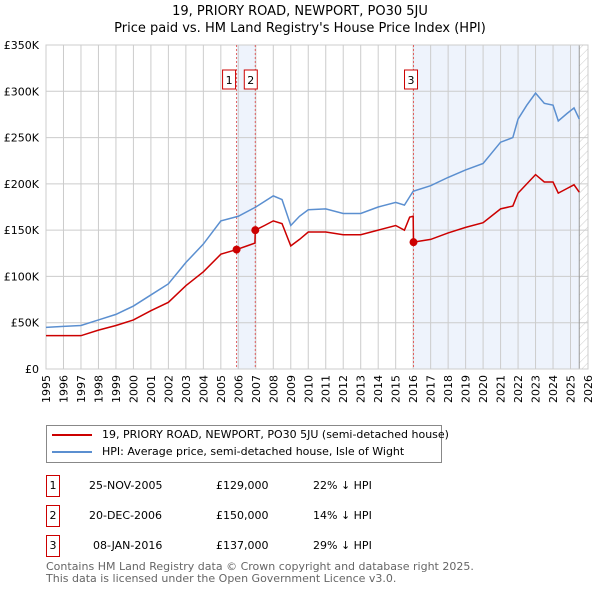 The image size is (600, 590). I want to click on x-tick-label: 2018, so click(448, 389).